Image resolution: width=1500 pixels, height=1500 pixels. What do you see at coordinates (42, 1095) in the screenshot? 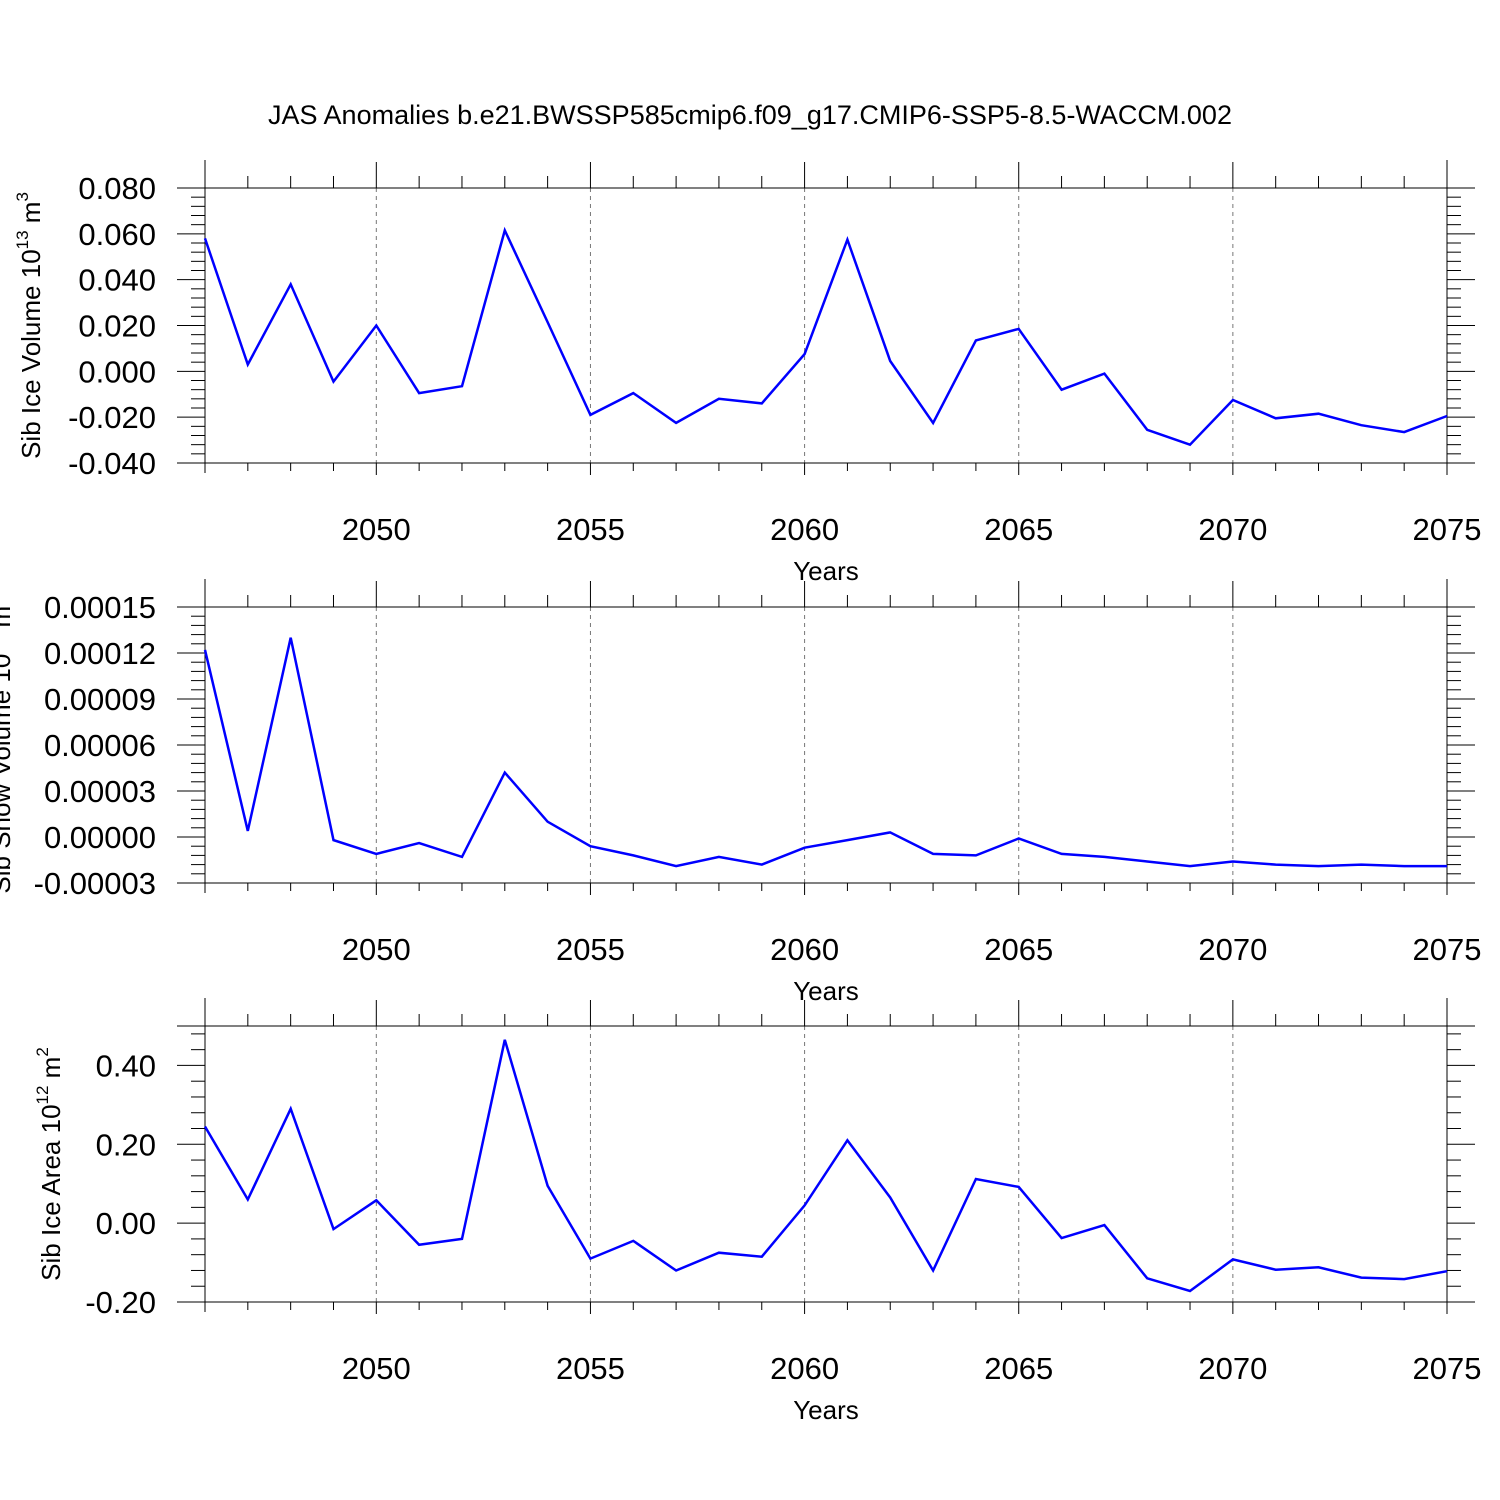
I see `y-label-exponent: 12` at bounding box center [42, 1095].